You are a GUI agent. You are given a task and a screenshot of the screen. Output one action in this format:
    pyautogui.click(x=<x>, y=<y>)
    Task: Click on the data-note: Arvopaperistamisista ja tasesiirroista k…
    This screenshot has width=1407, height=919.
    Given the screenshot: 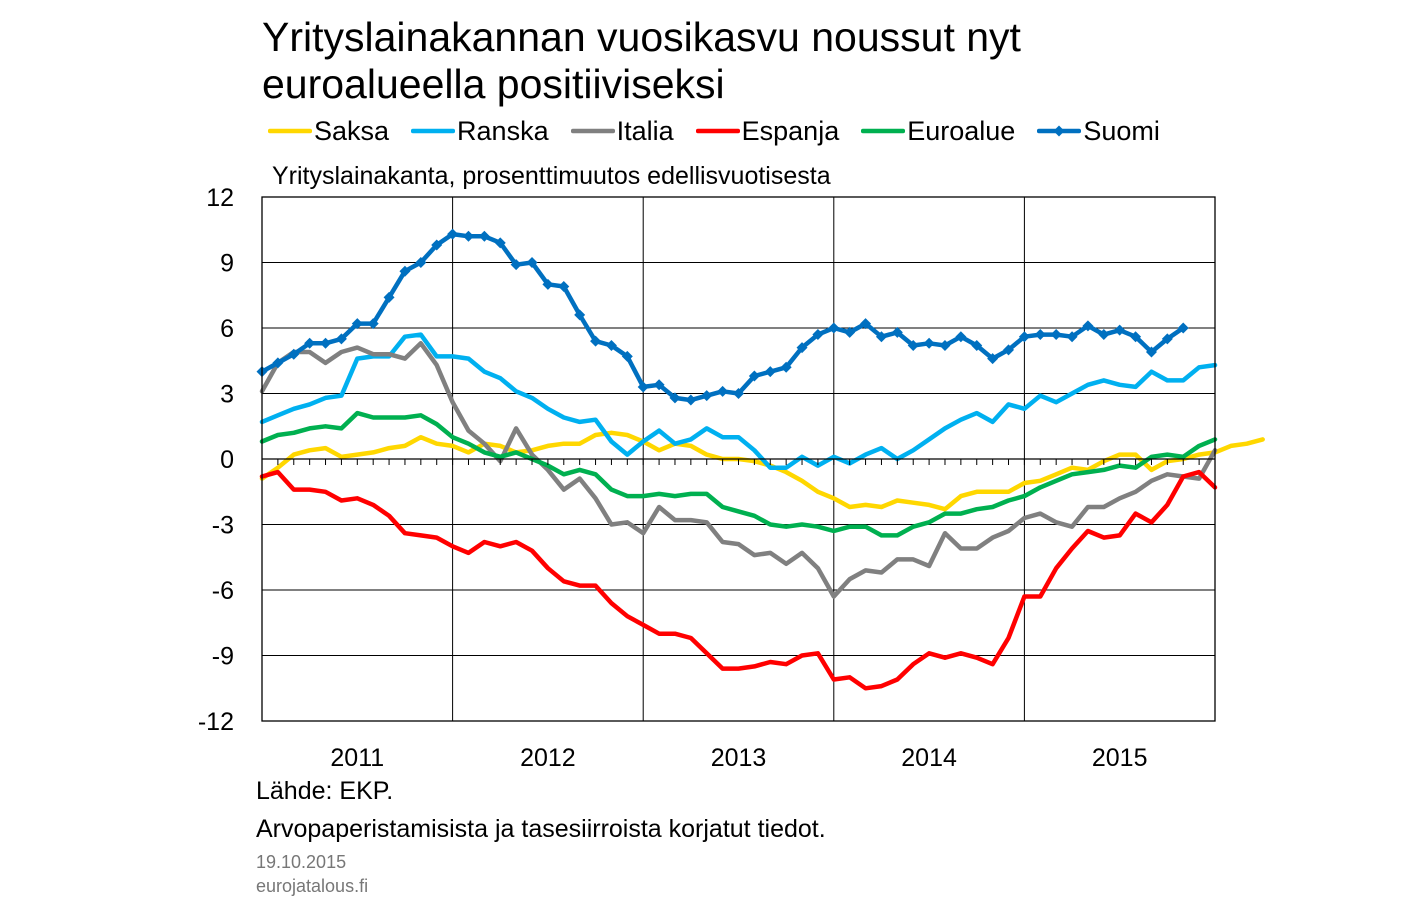 What is the action you would take?
    pyautogui.click(x=541, y=829)
    